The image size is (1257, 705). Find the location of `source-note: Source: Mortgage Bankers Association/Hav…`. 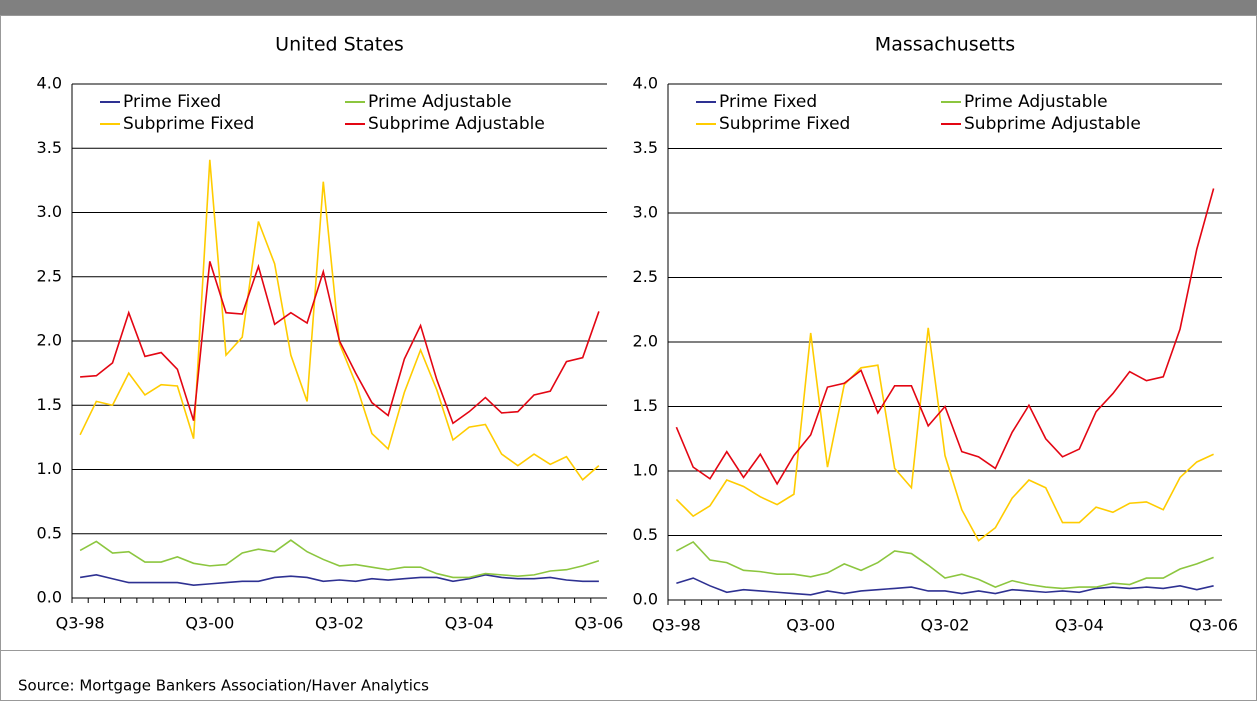

source-note: Source: Mortgage Bankers Association/Hav… is located at coordinates (223, 686).